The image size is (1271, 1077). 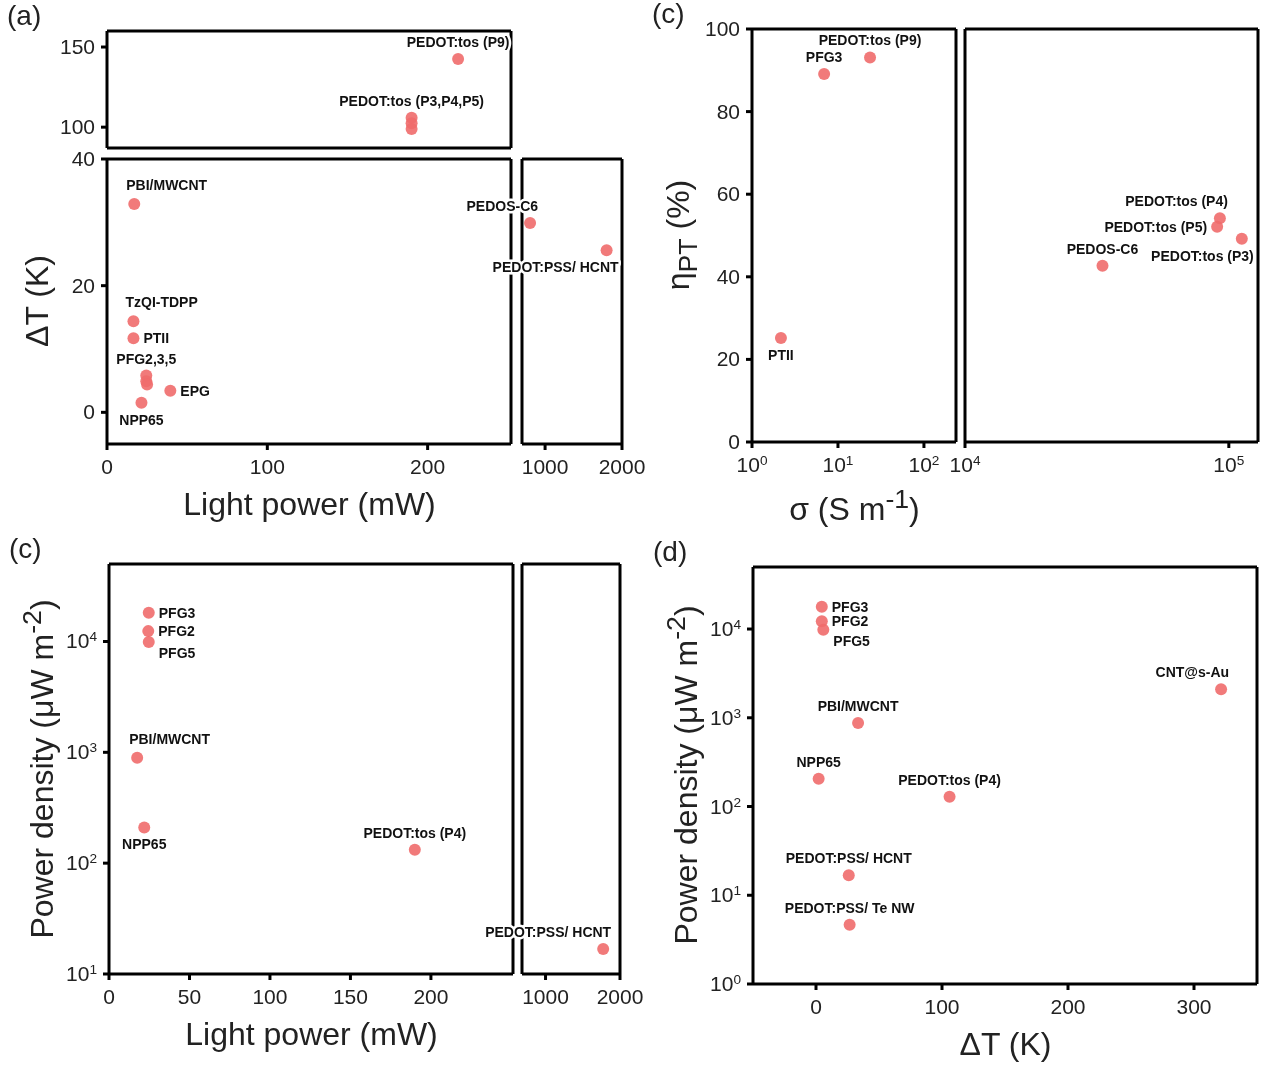 What do you see at coordinates (77, 47) in the screenshot?
I see `y-tick-label: 150` at bounding box center [77, 47].